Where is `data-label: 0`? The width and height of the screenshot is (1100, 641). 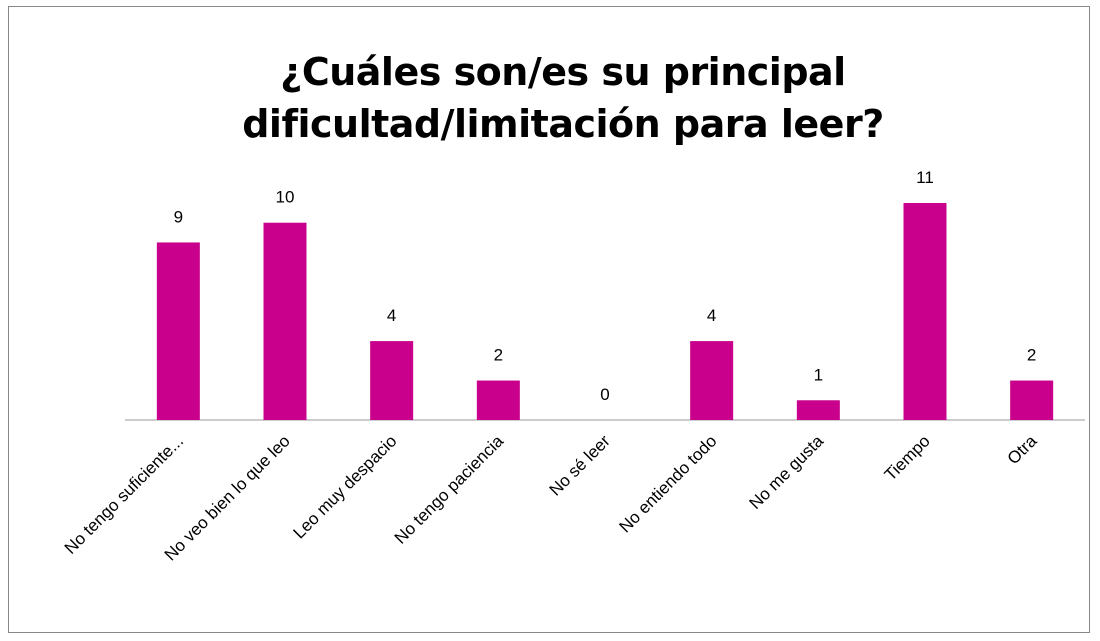 data-label: 0 is located at coordinates (604, 394).